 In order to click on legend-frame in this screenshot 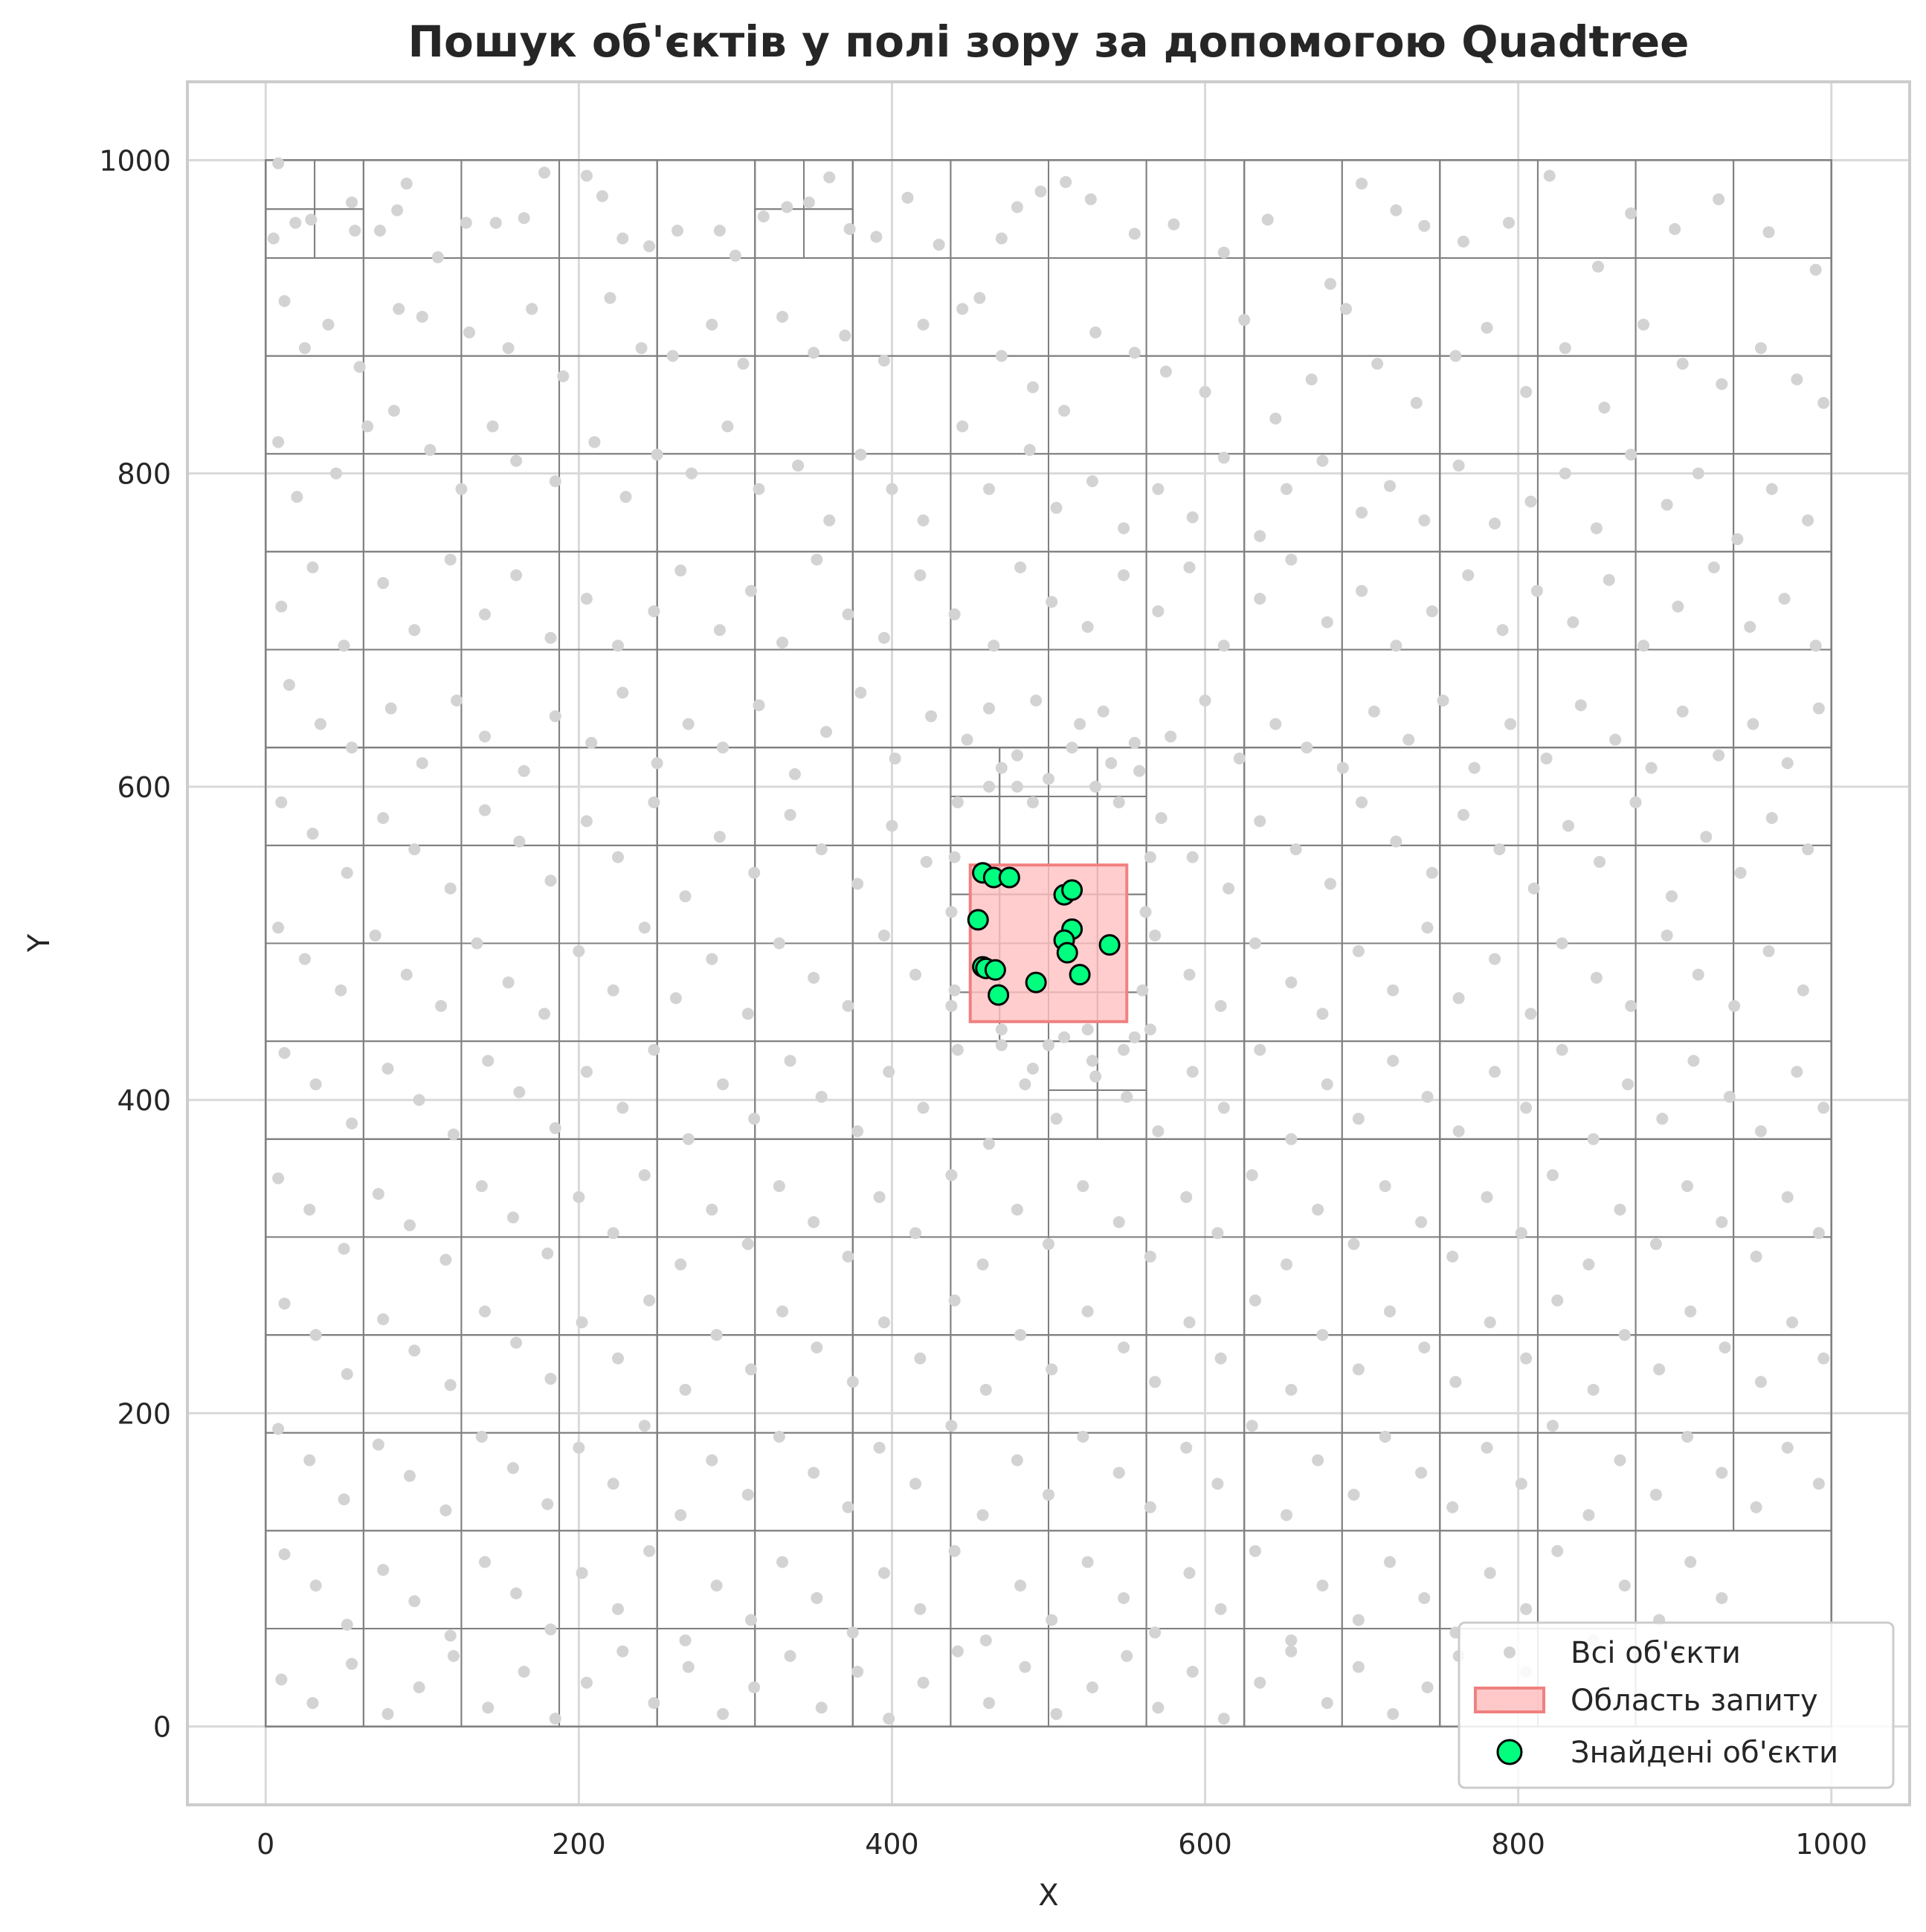, I will do `click(1676, 1705)`.